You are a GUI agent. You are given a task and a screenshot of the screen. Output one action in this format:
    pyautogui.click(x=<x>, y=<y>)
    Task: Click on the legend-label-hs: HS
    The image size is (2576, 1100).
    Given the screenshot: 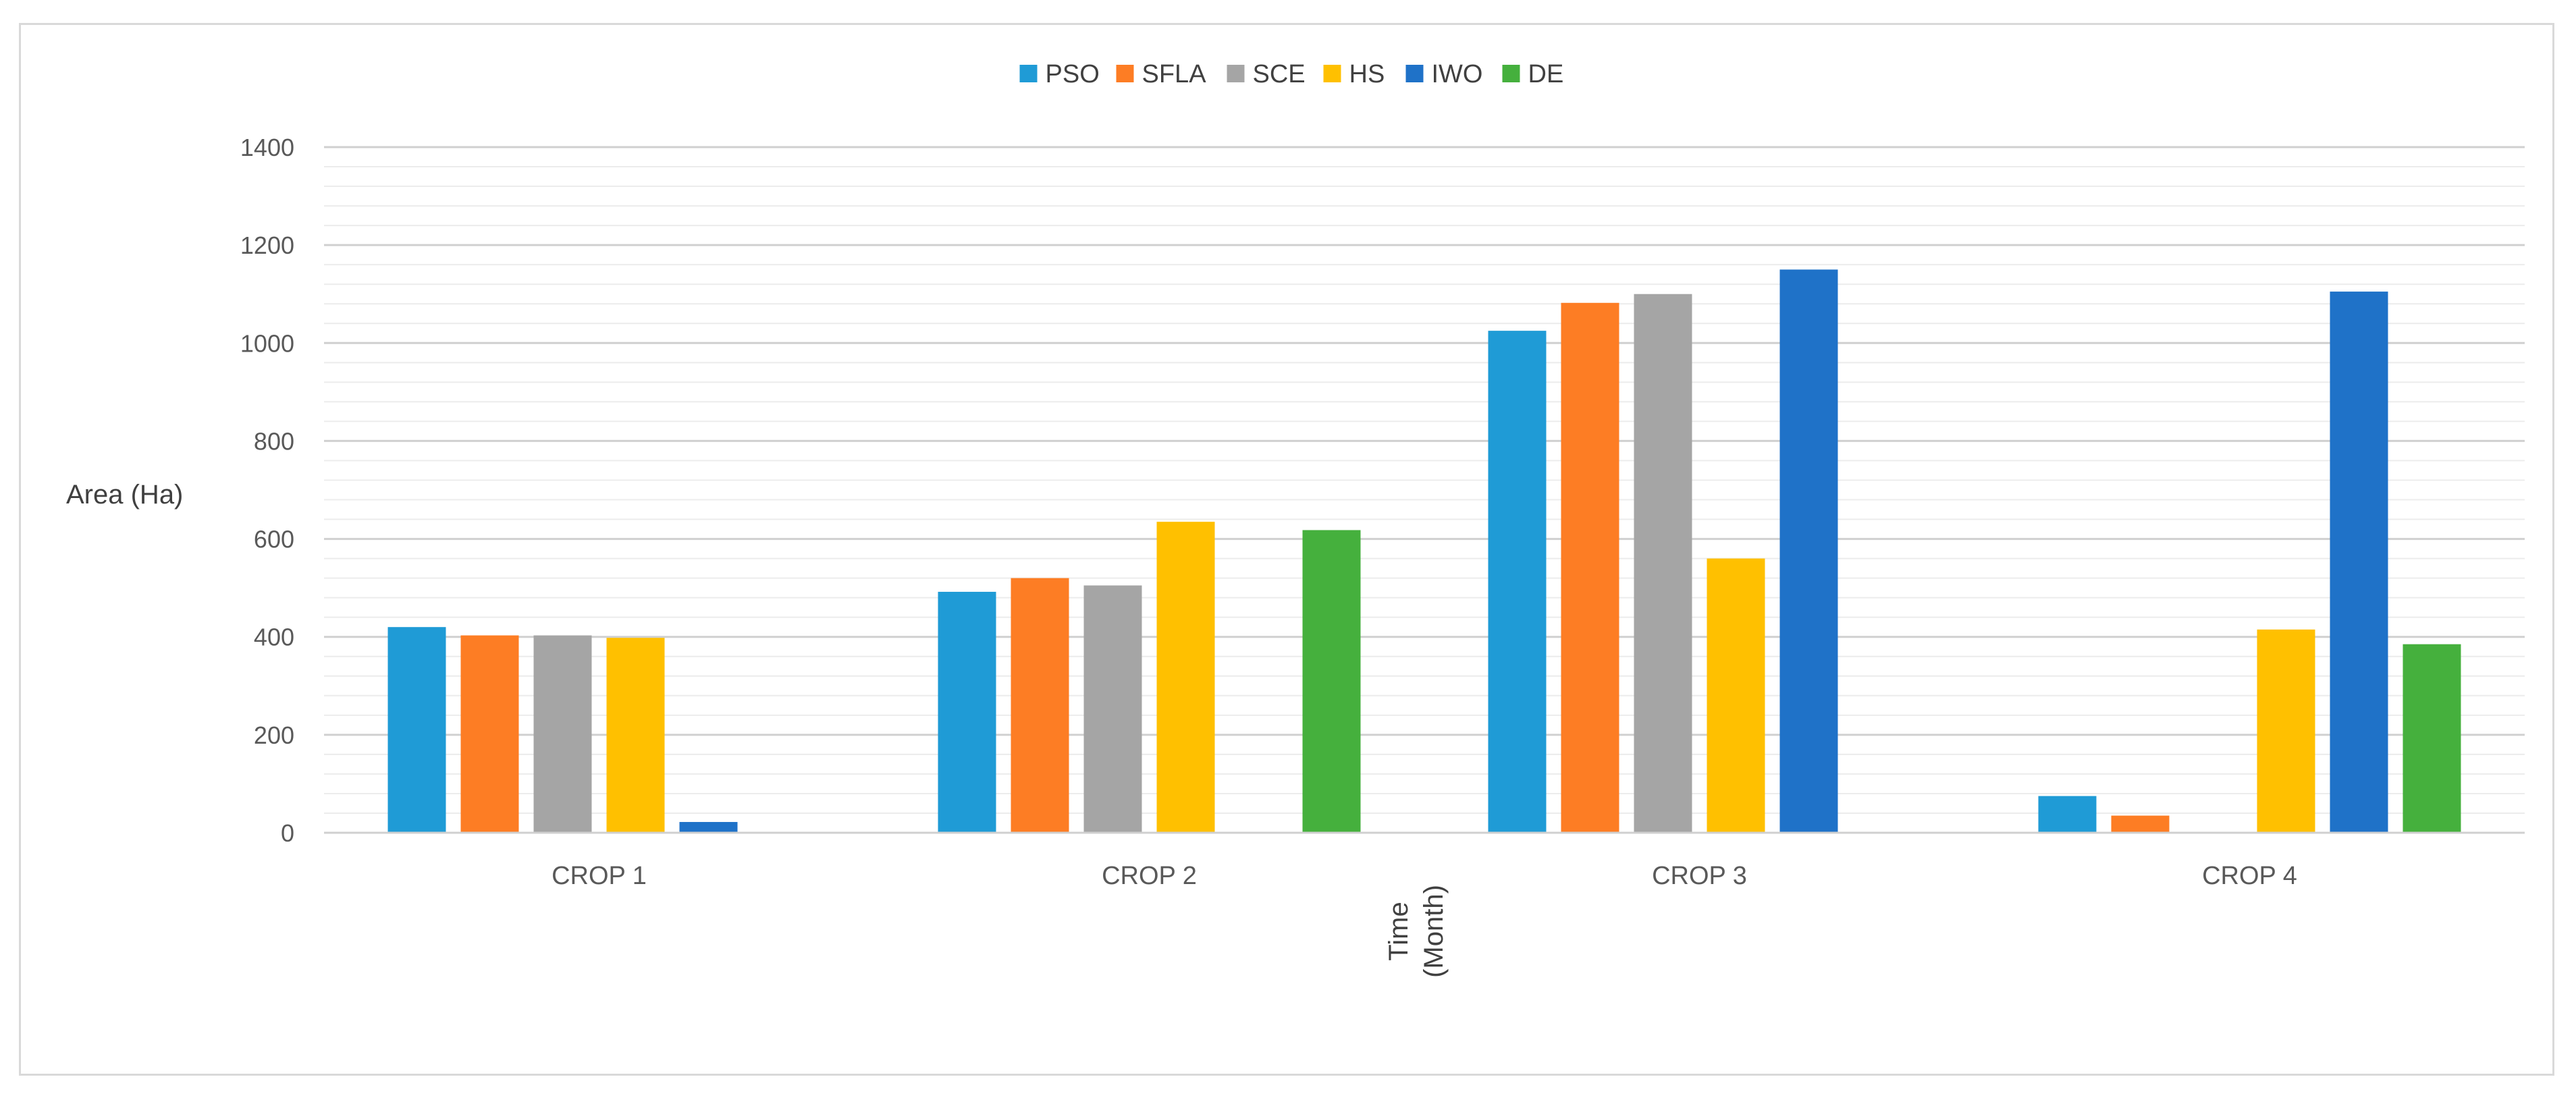 What is the action you would take?
    pyautogui.click(x=1367, y=74)
    